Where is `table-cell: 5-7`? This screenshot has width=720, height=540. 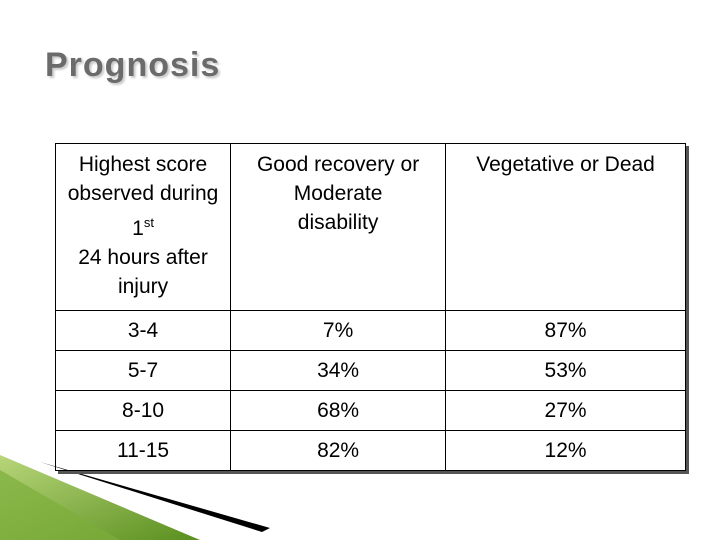 table-cell: 5-7 is located at coordinates (143, 370).